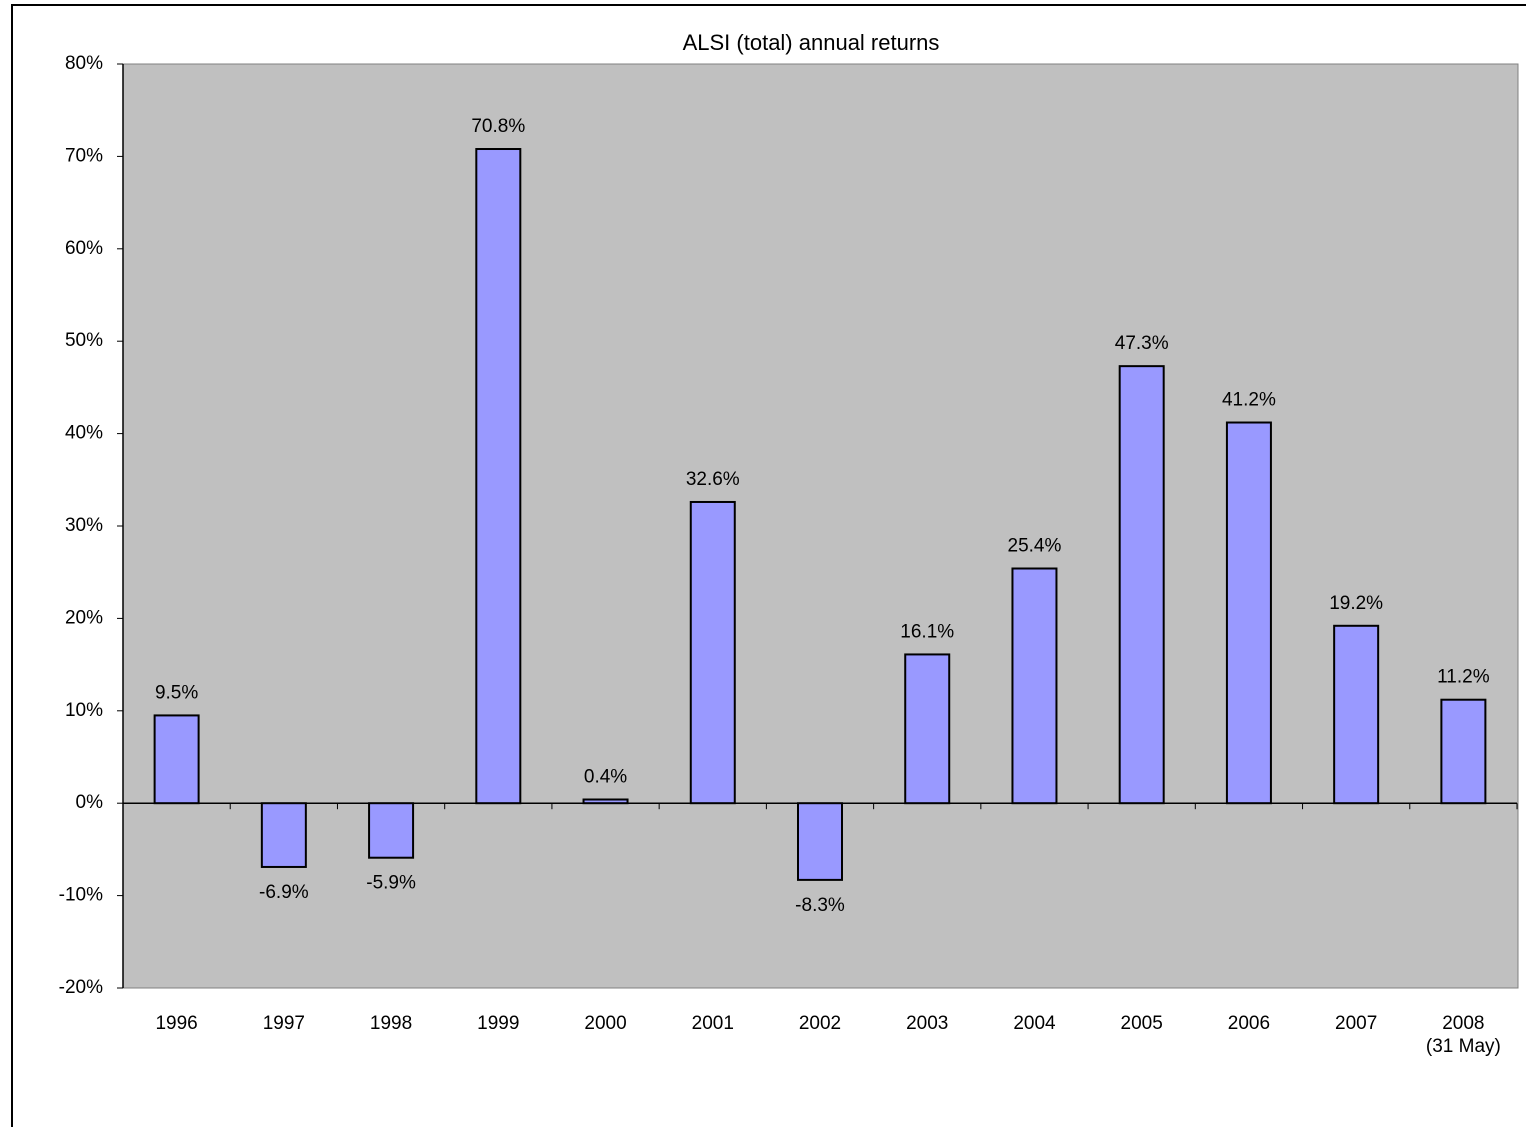 The width and height of the screenshot is (1526, 1127). Describe the element at coordinates (84, 525) in the screenshot. I see `y-tick-label: 30%` at that location.